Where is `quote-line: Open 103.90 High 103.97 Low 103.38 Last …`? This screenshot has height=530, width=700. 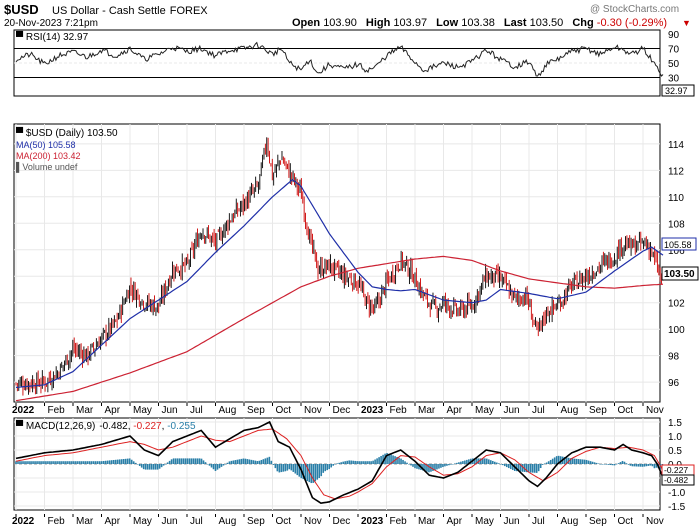
quote-line: Open 103.90 High 103.97 Low 103.38 Last … is located at coordinates (479, 23).